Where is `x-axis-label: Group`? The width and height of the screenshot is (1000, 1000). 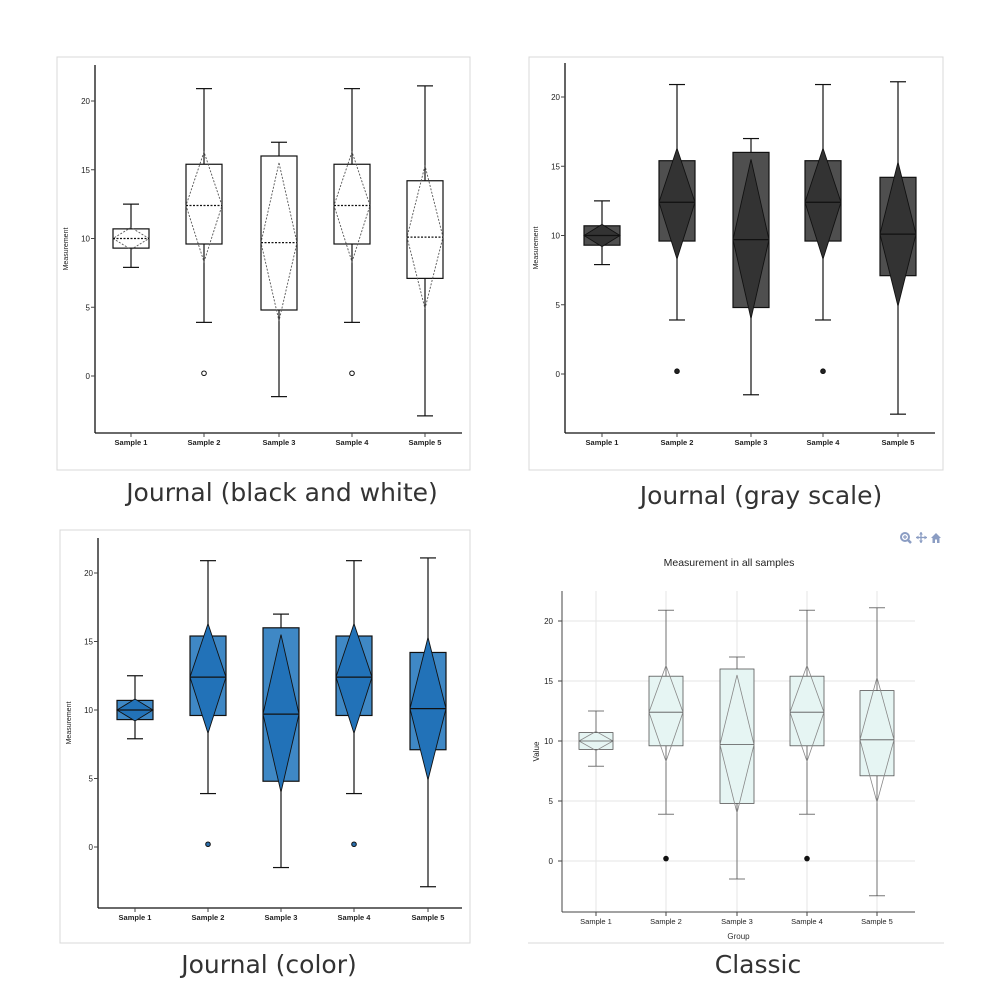 x-axis-label: Group is located at coordinates (738, 936).